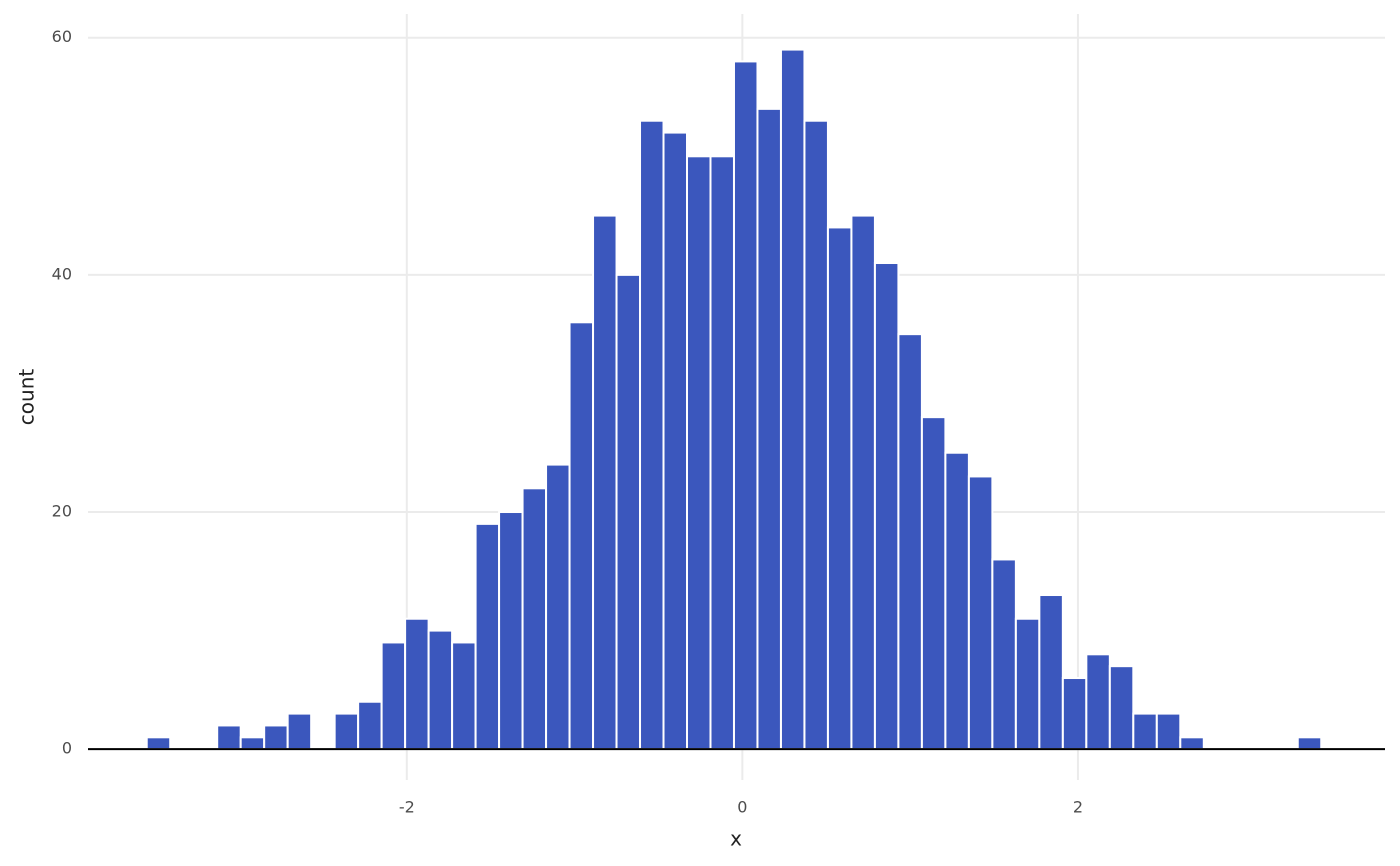  Describe the element at coordinates (736, 839) in the screenshot. I see `x-axis-label: x` at that location.